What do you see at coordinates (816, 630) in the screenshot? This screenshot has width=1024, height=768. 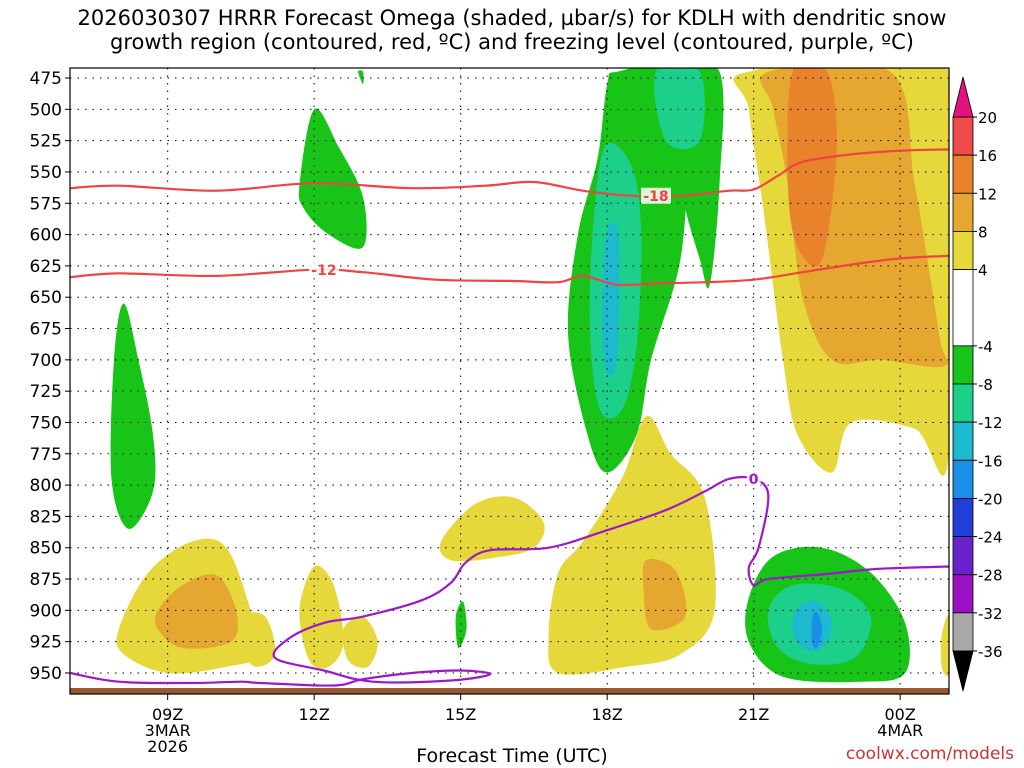 I see `omega-region-upward-22z-low-peak` at bounding box center [816, 630].